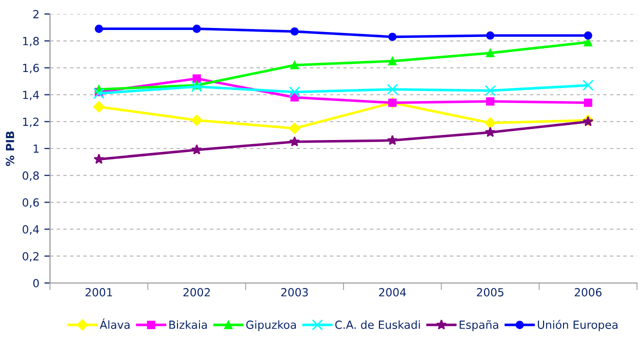 The image size is (643, 347). I want to click on y-tick-label: 0,8, so click(30, 176).